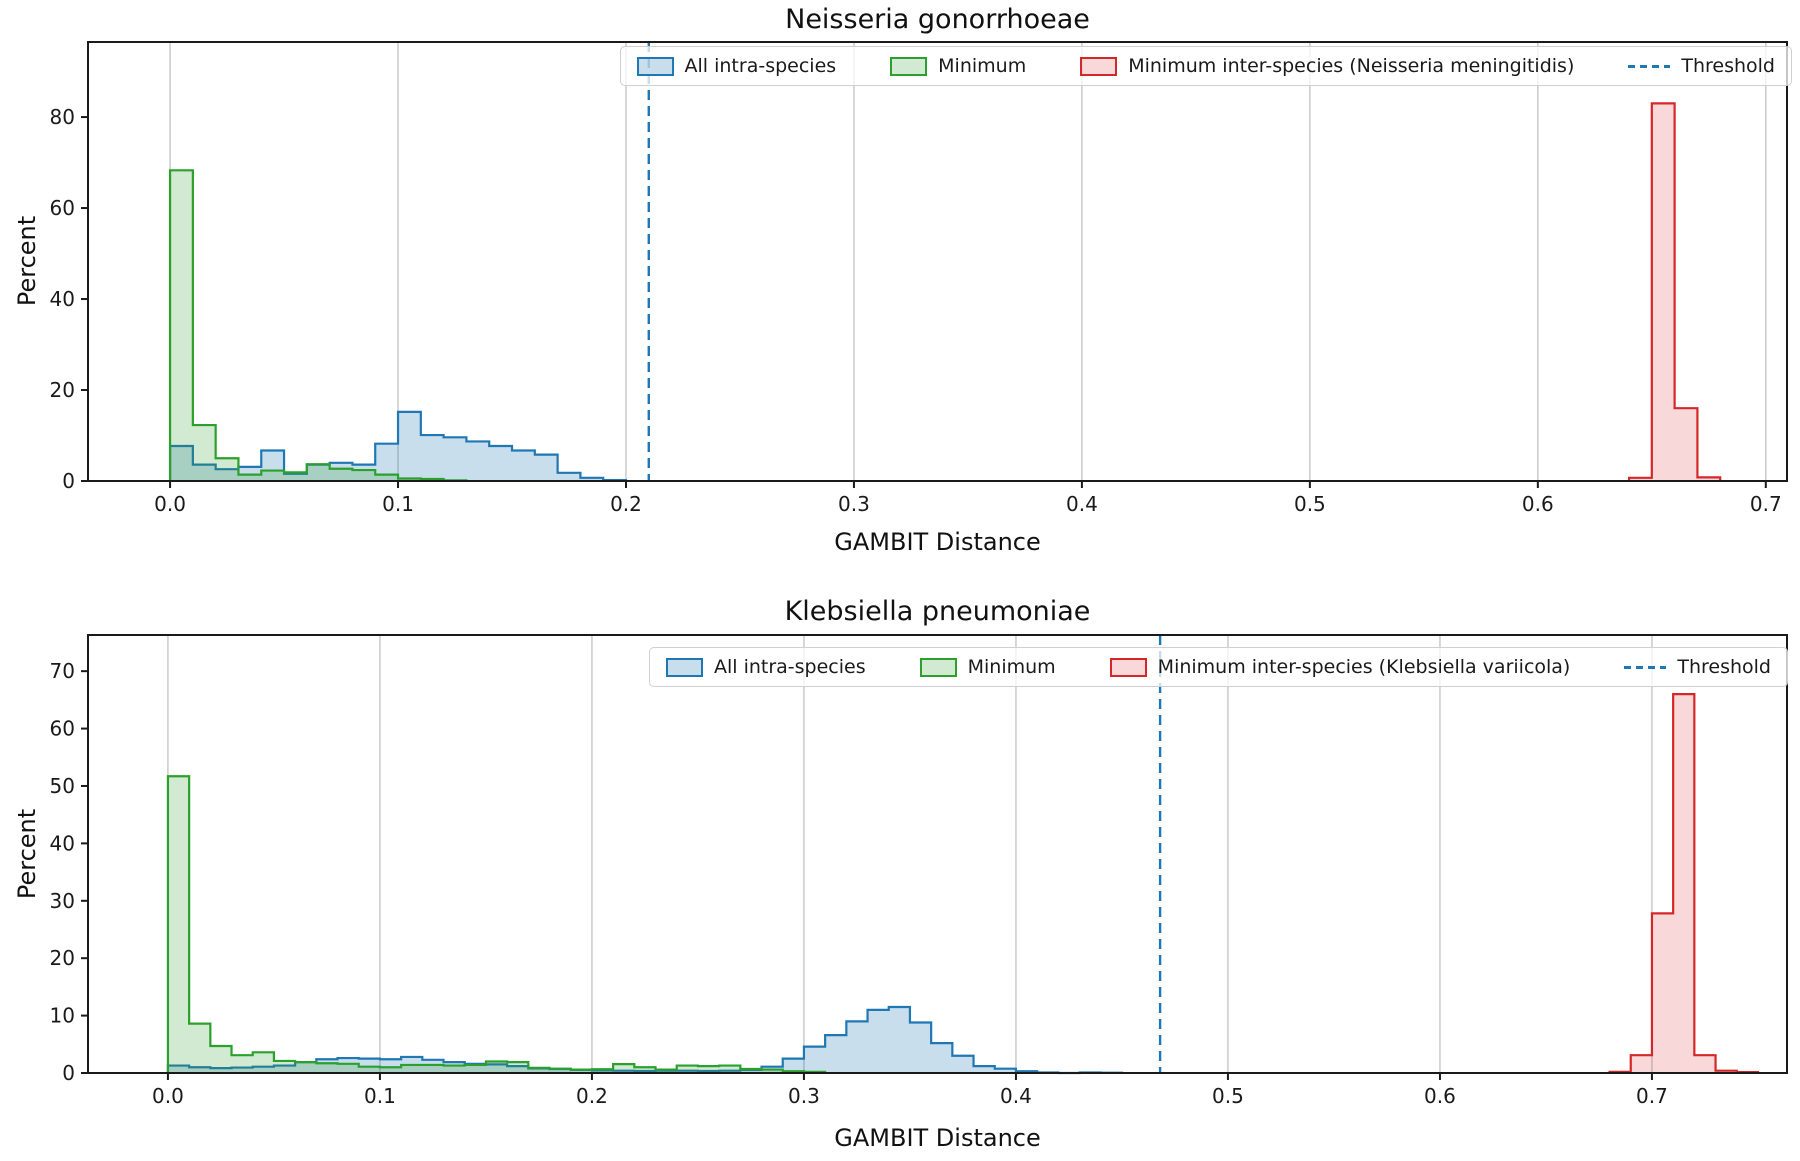 This screenshot has width=1800, height=1161. Describe the element at coordinates (62, 901) in the screenshot. I see `y-tick-label: 30` at that location.